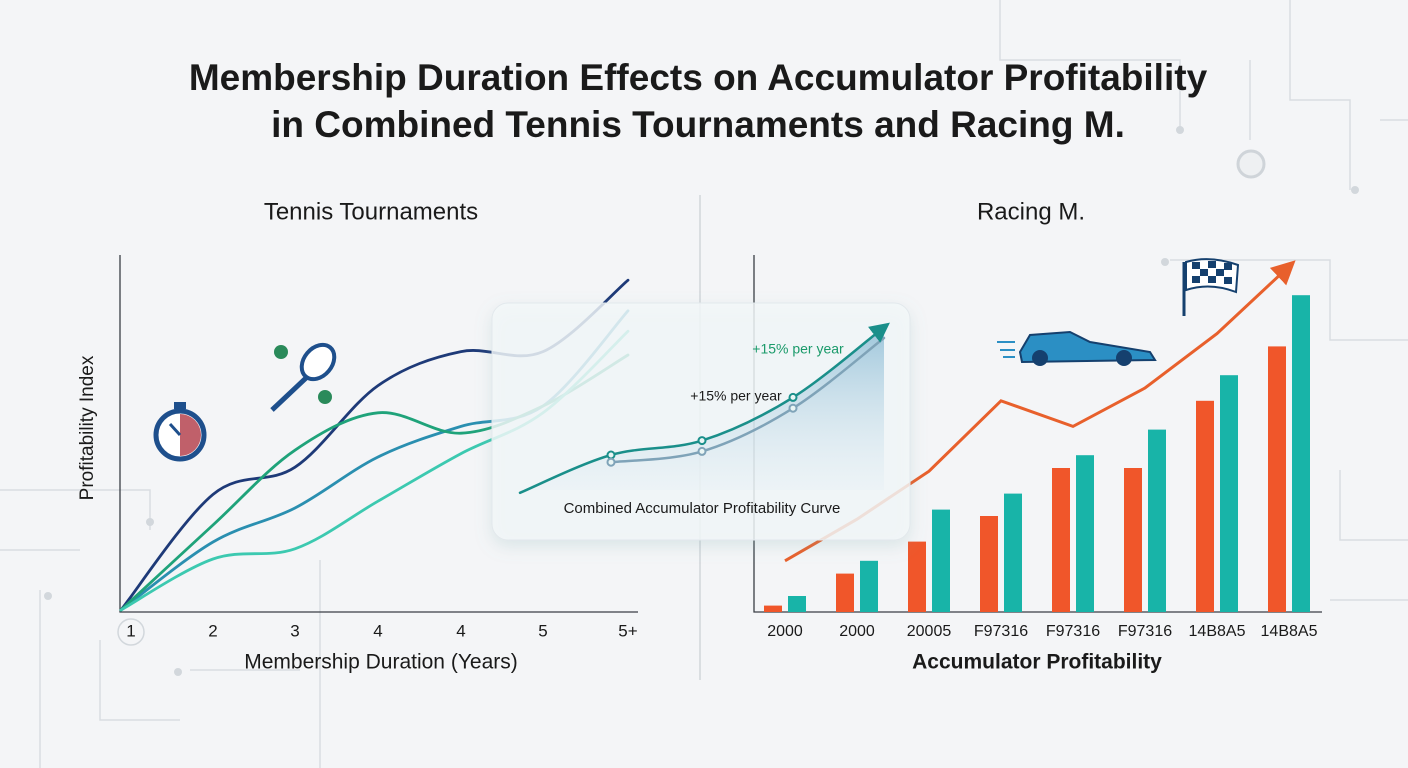 The height and width of the screenshot is (768, 1408). I want to click on y-axis-label: Profitability Index, so click(87, 427).